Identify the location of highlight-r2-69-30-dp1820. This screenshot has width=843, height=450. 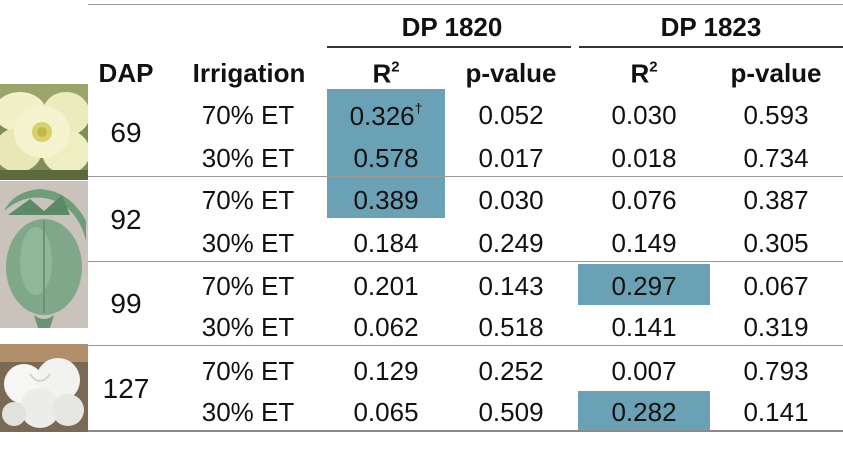
(386, 156).